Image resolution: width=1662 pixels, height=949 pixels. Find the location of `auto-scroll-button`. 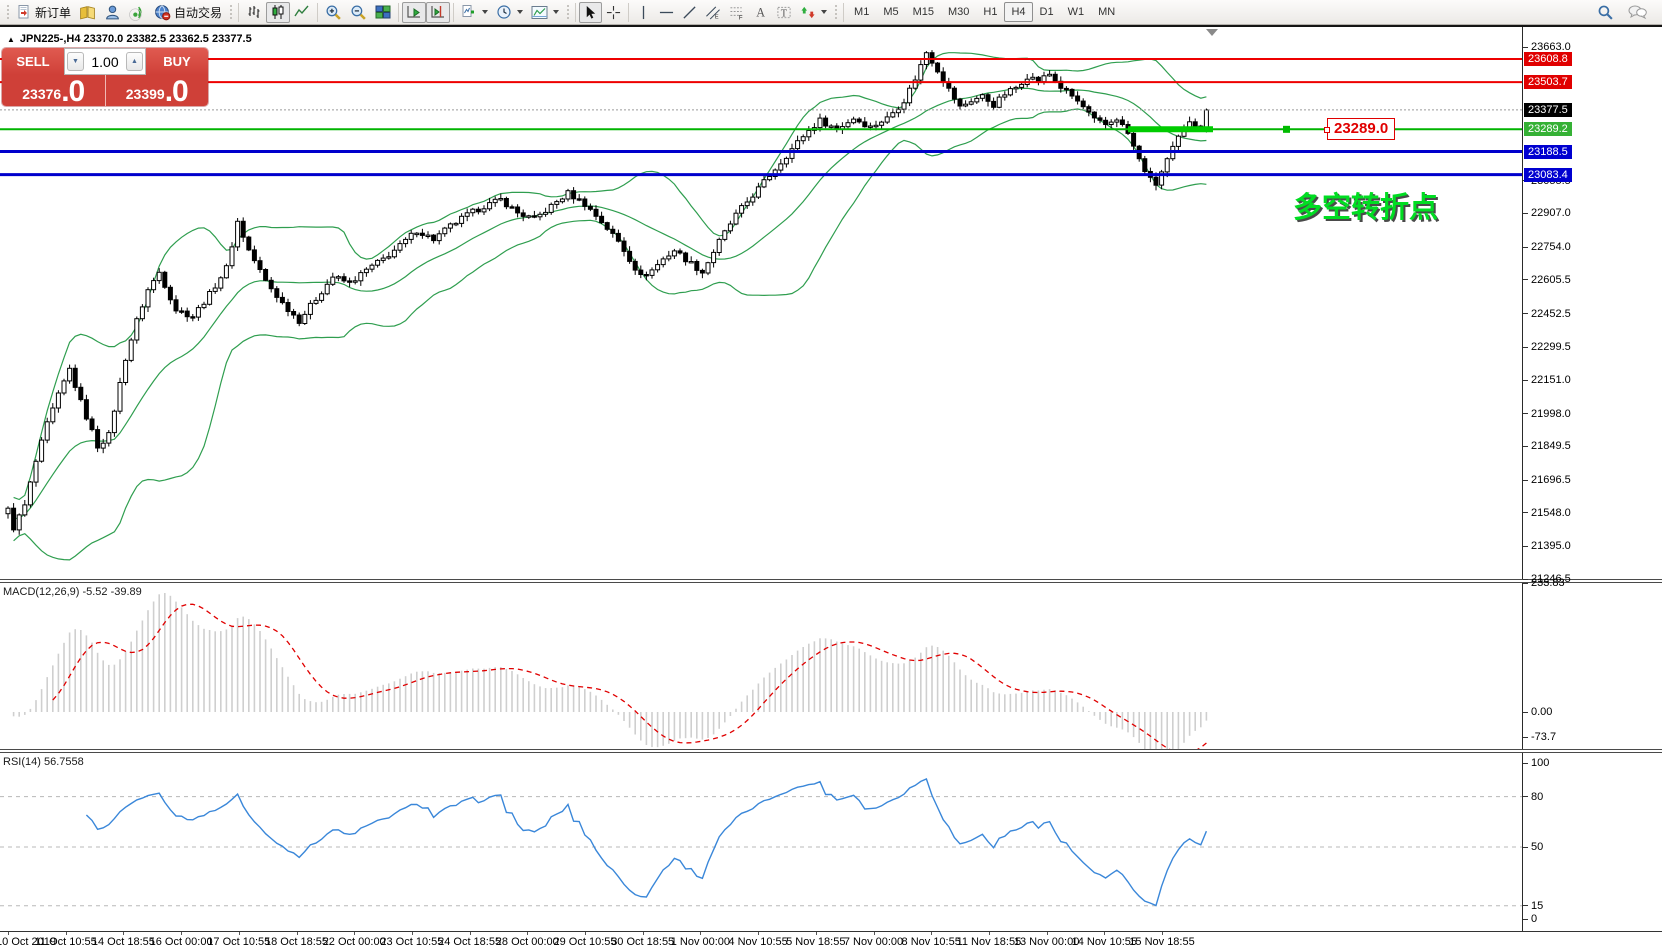

auto-scroll-button is located at coordinates (414, 12).